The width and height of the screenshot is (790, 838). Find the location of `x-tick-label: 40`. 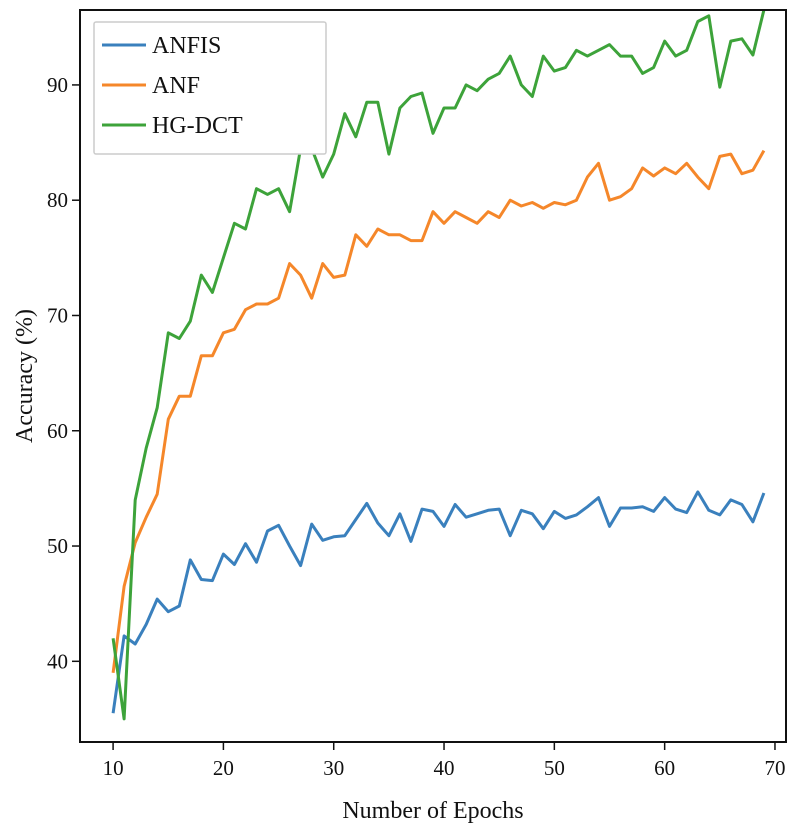

x-tick-label: 40 is located at coordinates (444, 768).